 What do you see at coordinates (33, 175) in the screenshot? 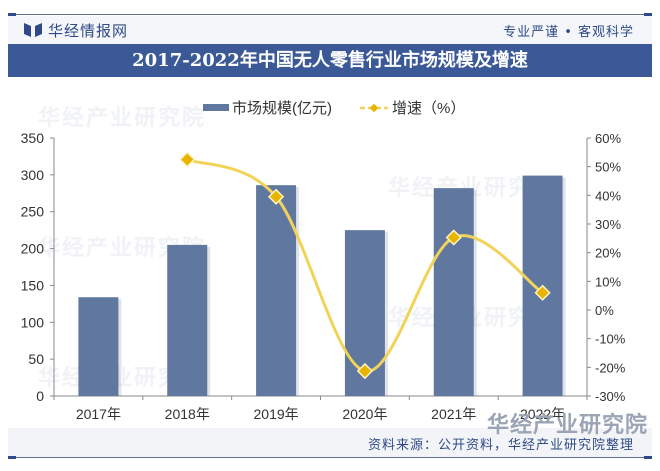
I see `left-axis-tick: 300` at bounding box center [33, 175].